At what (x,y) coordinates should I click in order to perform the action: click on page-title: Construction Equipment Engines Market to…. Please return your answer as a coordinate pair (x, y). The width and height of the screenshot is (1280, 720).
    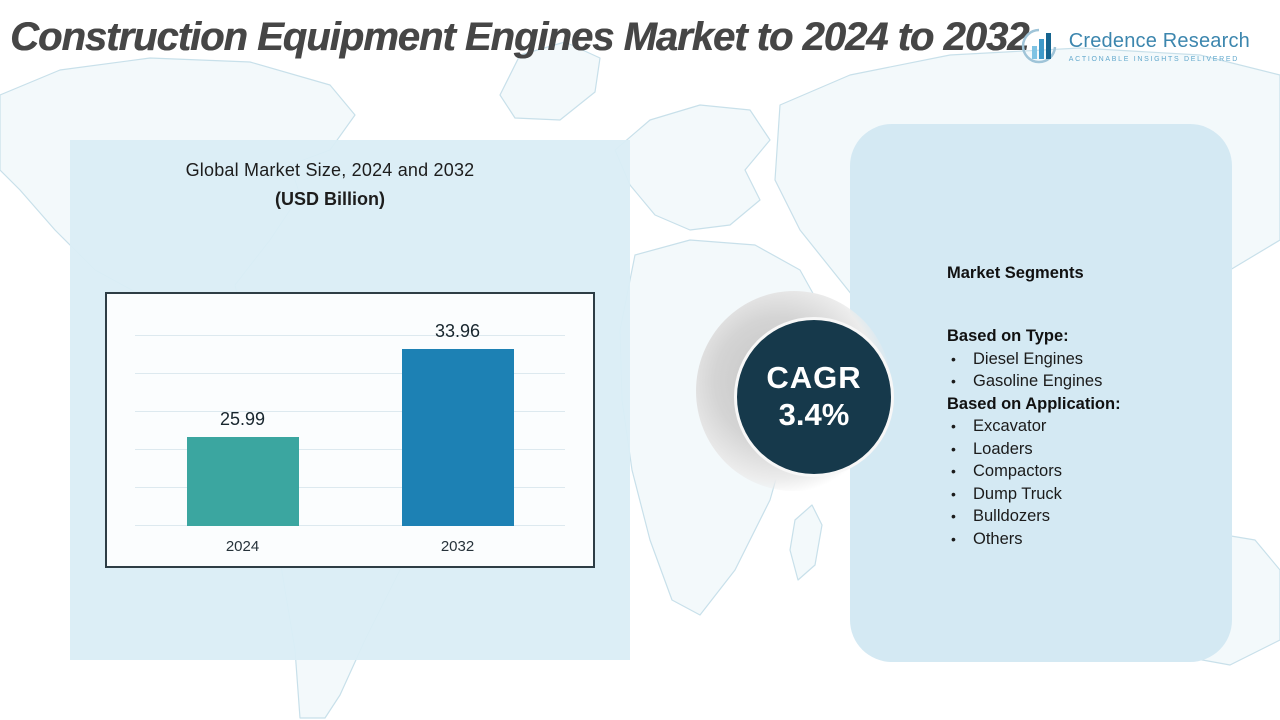
    Looking at the image, I should click on (519, 37).